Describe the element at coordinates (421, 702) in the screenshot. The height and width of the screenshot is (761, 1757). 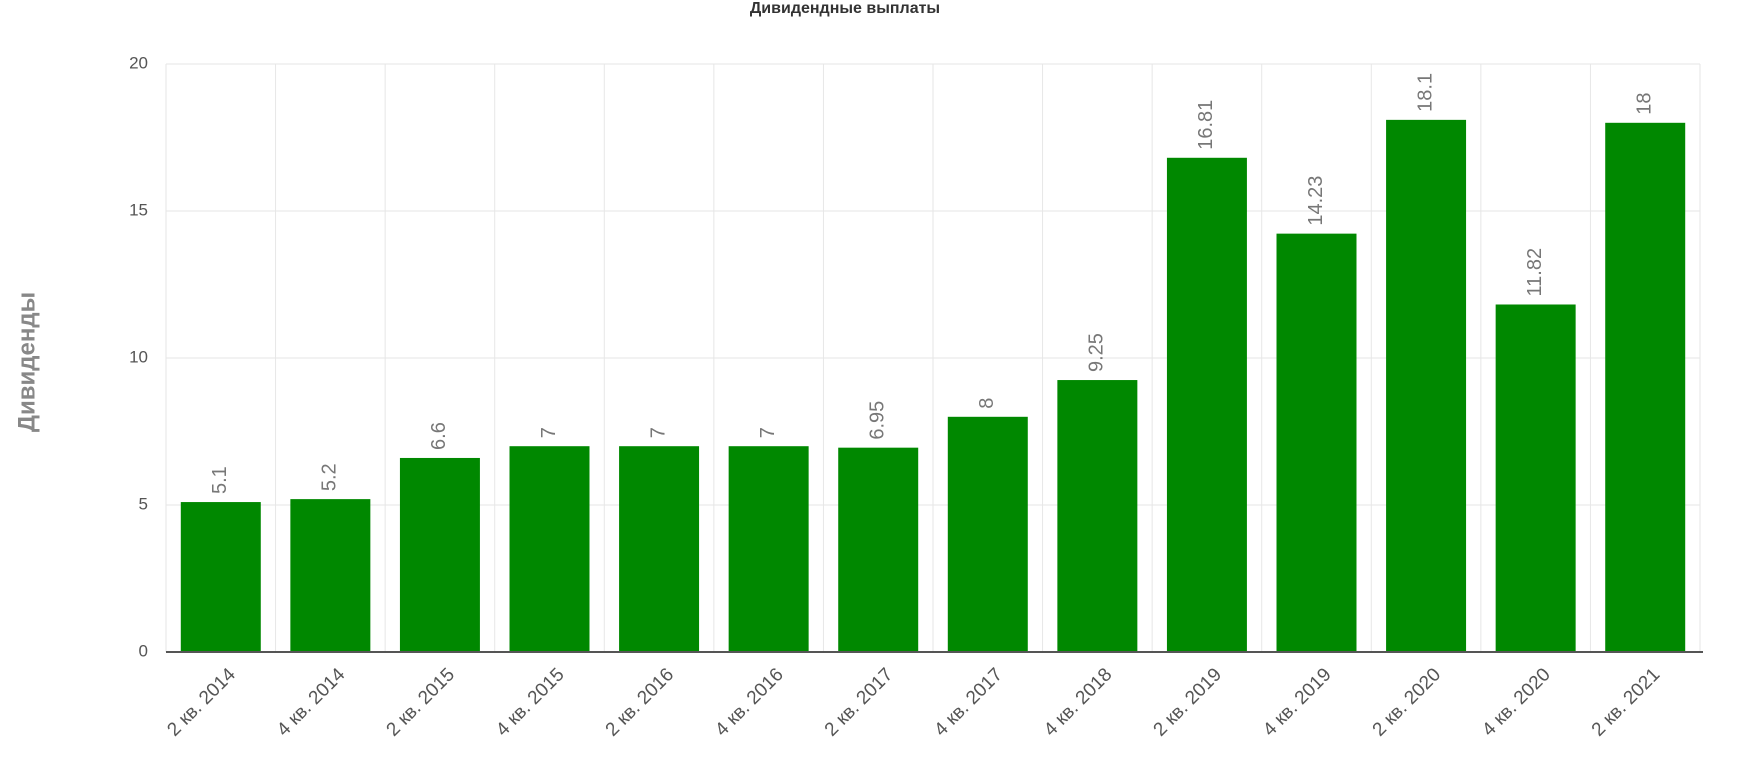
I see `x-tick-label: 2 кв. 2015` at that location.